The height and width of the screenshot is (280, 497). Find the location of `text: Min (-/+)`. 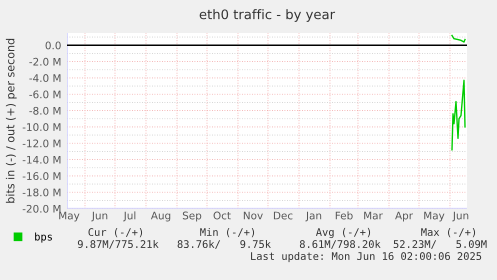

text: Min (-/+) is located at coordinates (227, 233).